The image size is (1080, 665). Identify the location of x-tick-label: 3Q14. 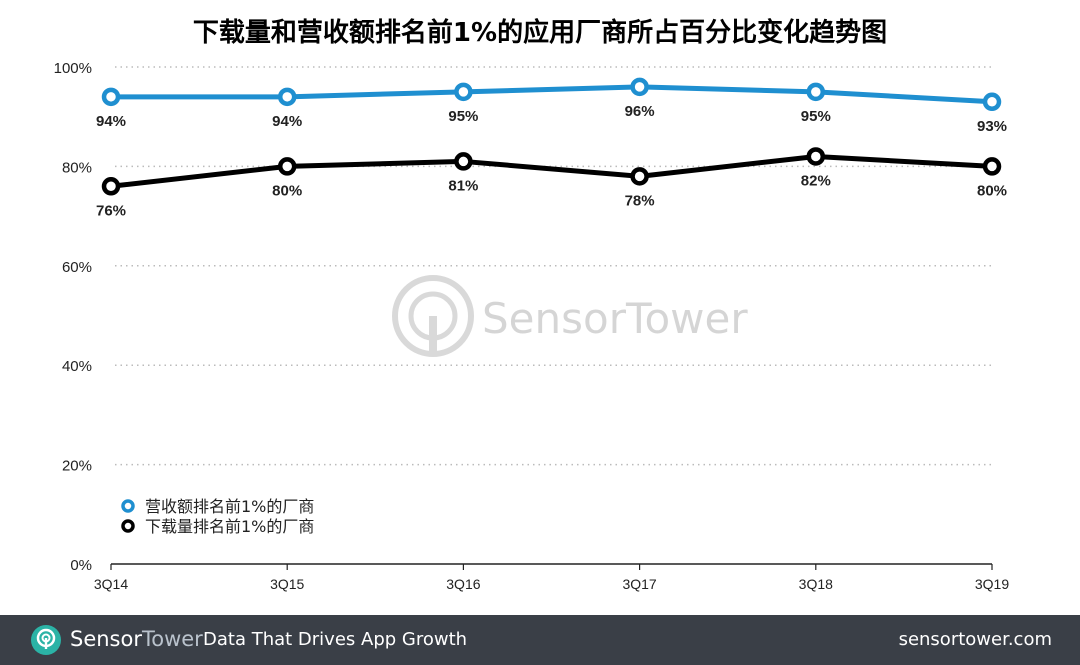
(111, 584).